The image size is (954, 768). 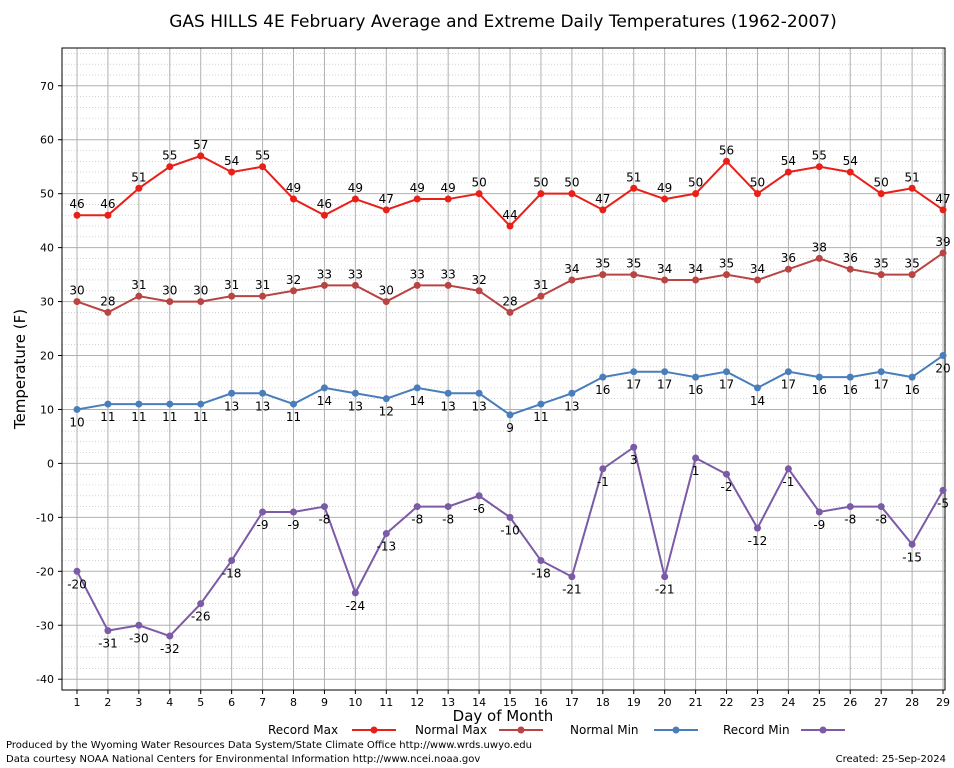 What do you see at coordinates (355, 702) in the screenshot?
I see `x-tick-label: 10` at bounding box center [355, 702].